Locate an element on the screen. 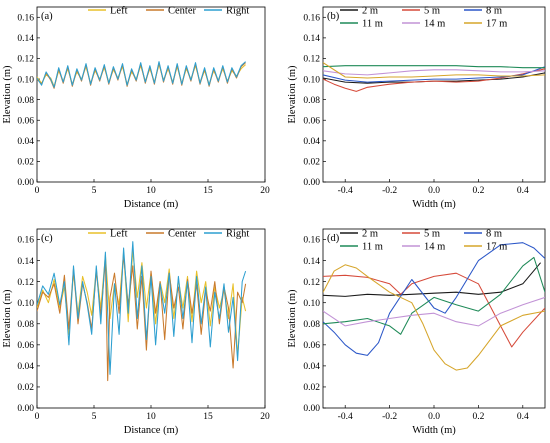 The image size is (550, 443). legend-label: 11 m is located at coordinates (372, 247).